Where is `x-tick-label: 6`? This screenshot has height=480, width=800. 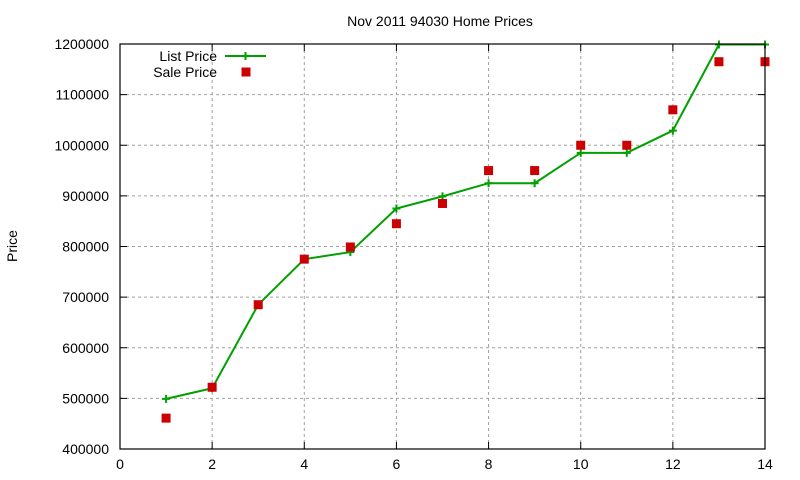 x-tick-label: 6 is located at coordinates (397, 464).